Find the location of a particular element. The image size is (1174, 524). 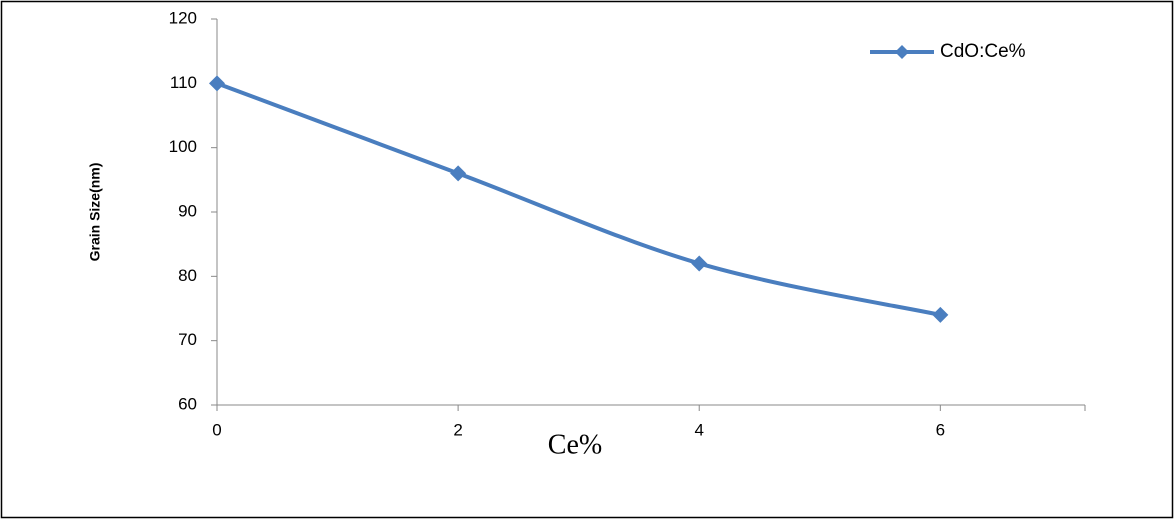

y-tick-label: 120 is located at coordinates (183, 17).